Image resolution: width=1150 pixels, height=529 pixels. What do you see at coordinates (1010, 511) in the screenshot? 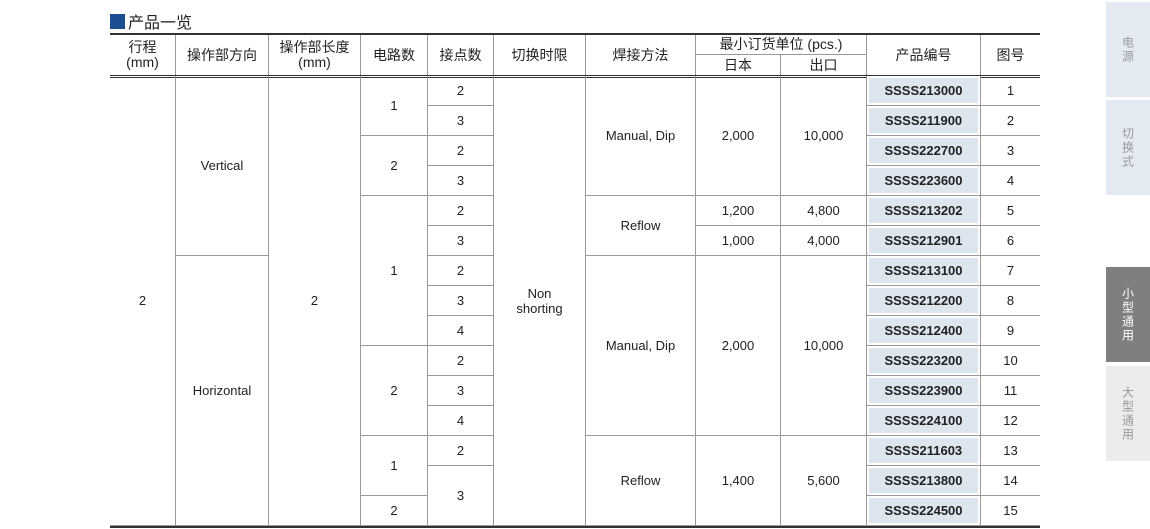
I see `cell-fig-number: 15` at bounding box center [1010, 511].